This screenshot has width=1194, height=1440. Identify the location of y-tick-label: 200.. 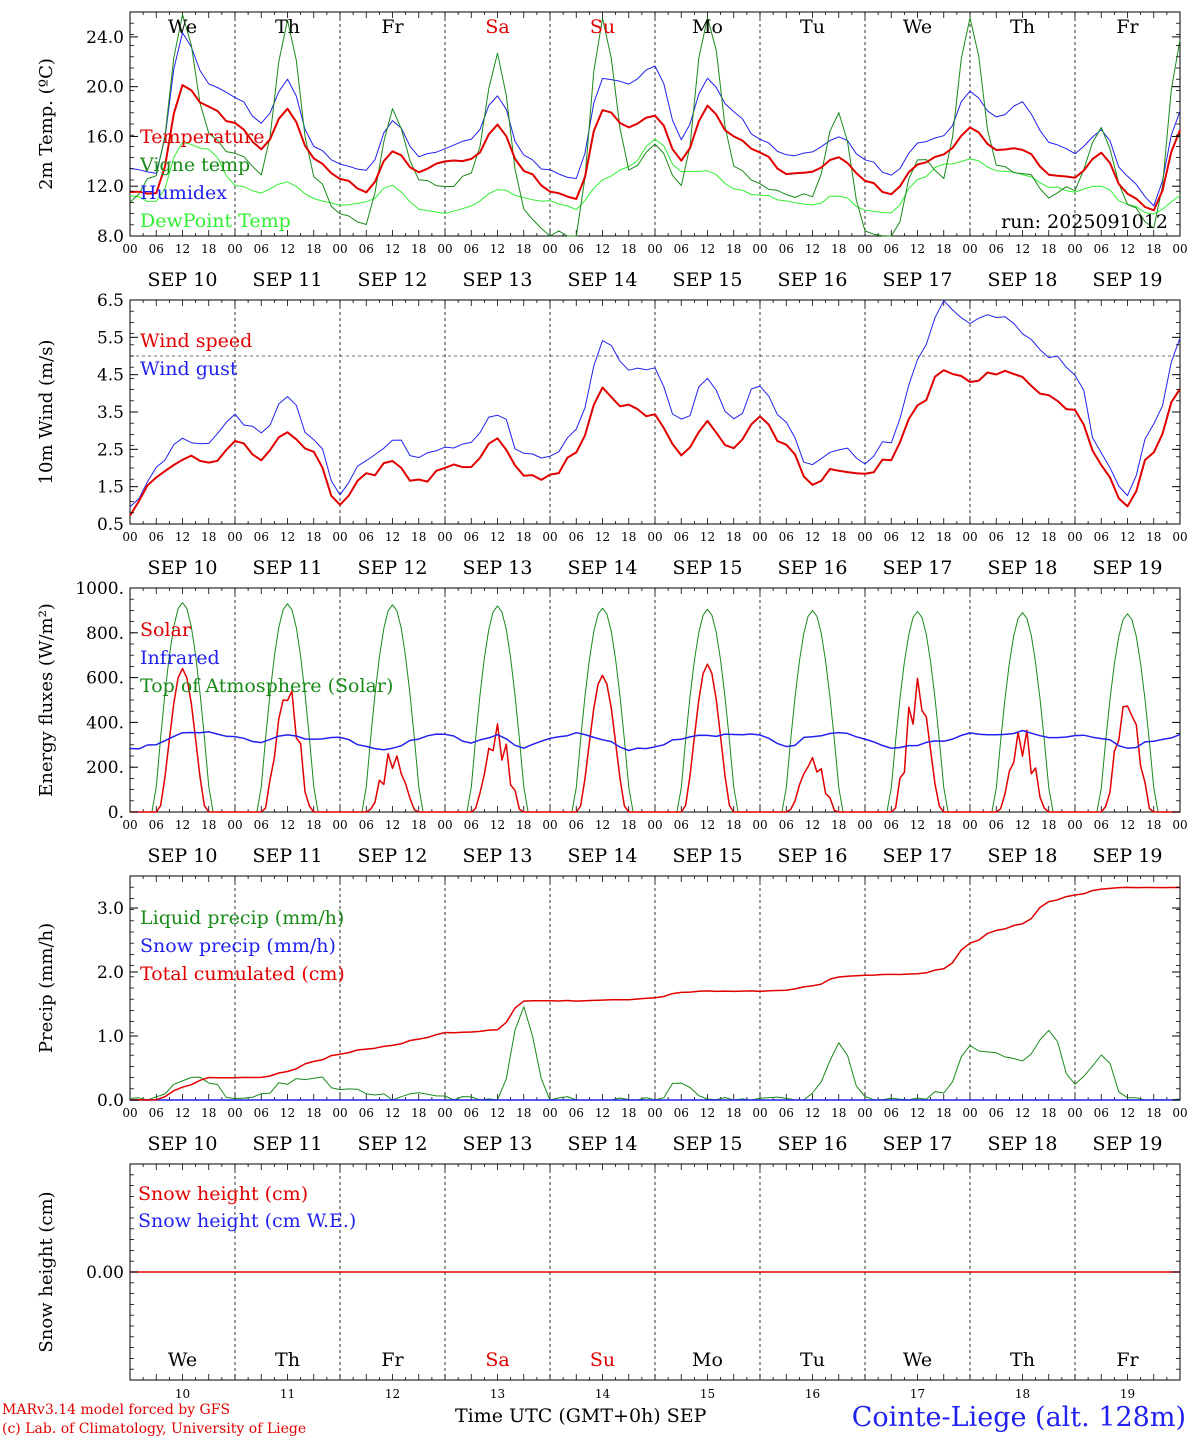
(105, 768).